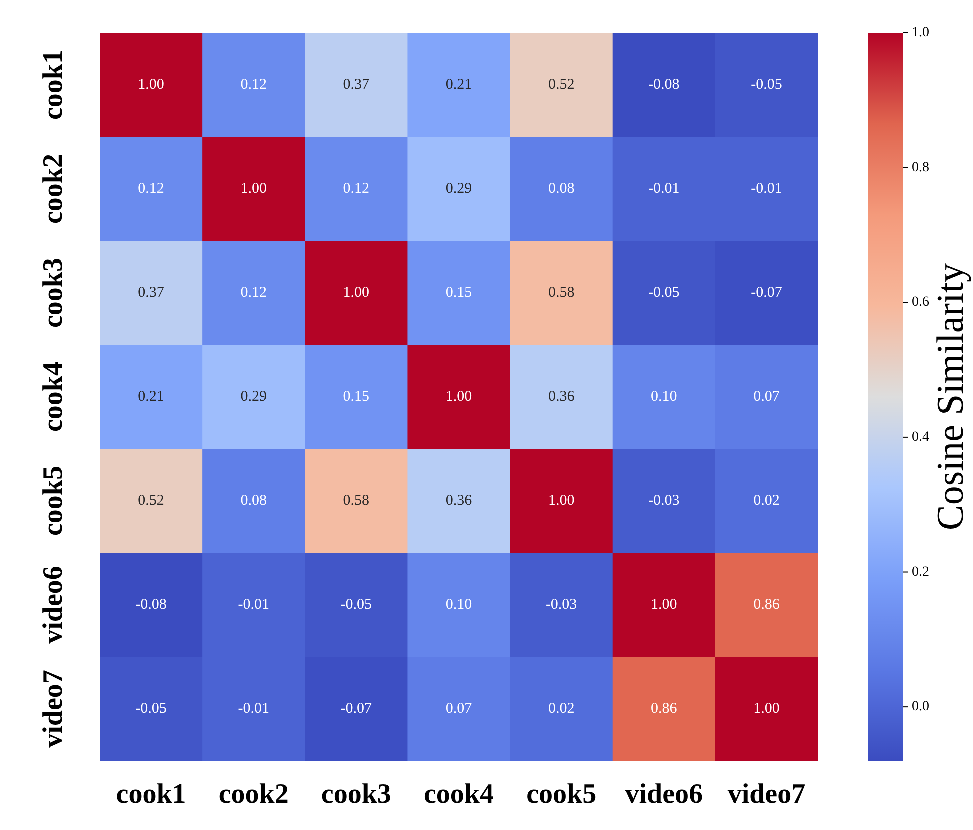 This screenshot has width=973, height=830. What do you see at coordinates (53, 605) in the screenshot?
I see `y-tick-label: video6` at bounding box center [53, 605].